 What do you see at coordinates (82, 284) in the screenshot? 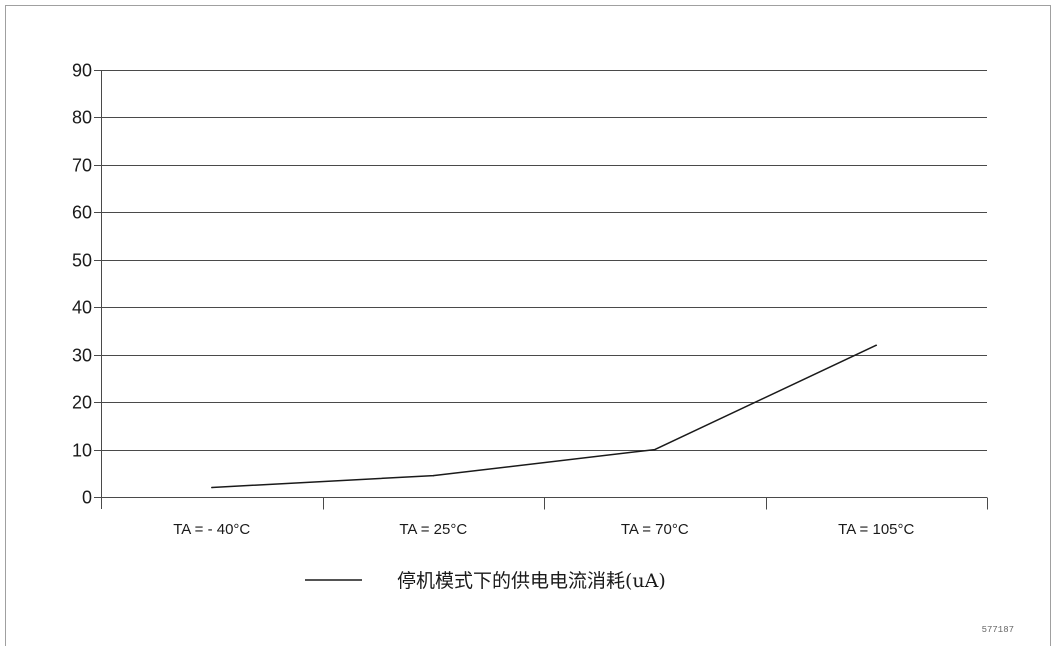
I see `y-tick-labels: 0 10 20 30 40 50 60 70 80 90` at bounding box center [82, 284].